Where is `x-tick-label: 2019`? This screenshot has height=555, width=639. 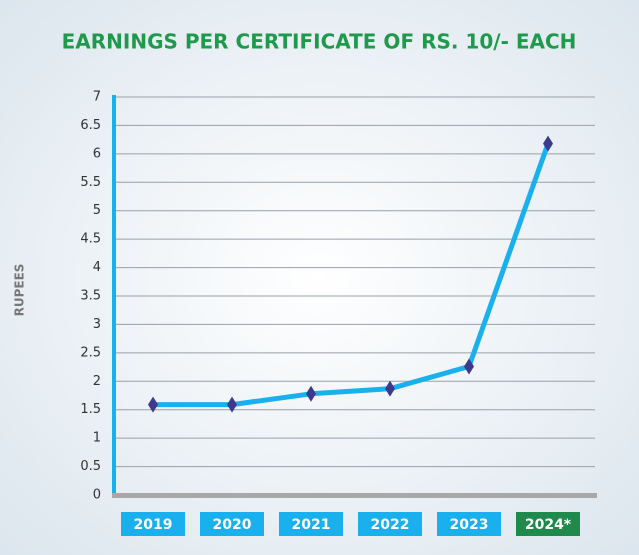 x-tick-label: 2019 is located at coordinates (153, 525).